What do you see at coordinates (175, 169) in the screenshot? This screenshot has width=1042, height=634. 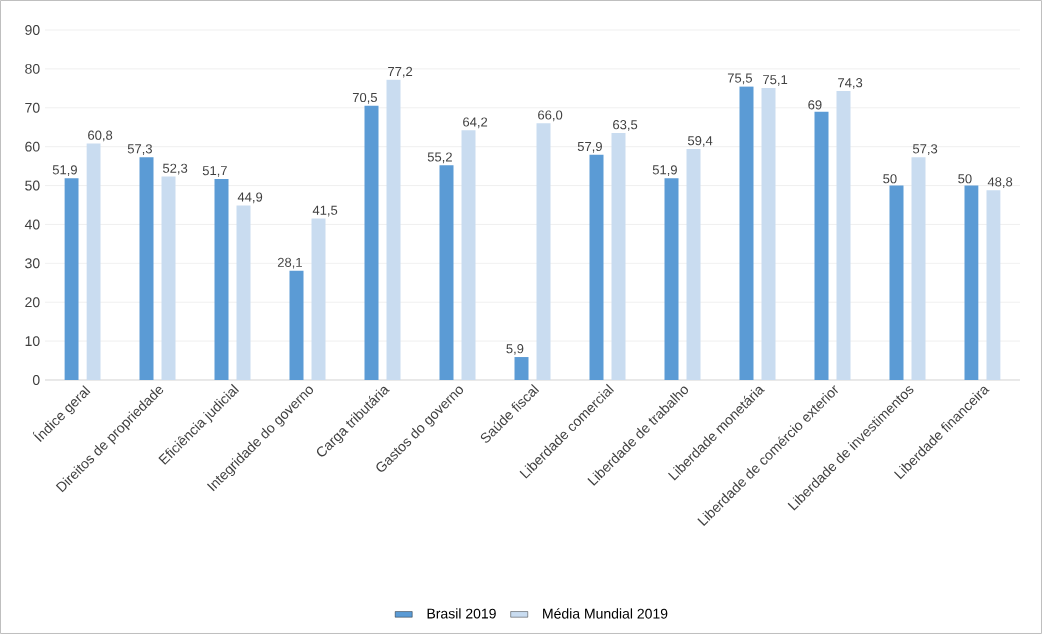 I see `data-label: 52,3` at bounding box center [175, 169].